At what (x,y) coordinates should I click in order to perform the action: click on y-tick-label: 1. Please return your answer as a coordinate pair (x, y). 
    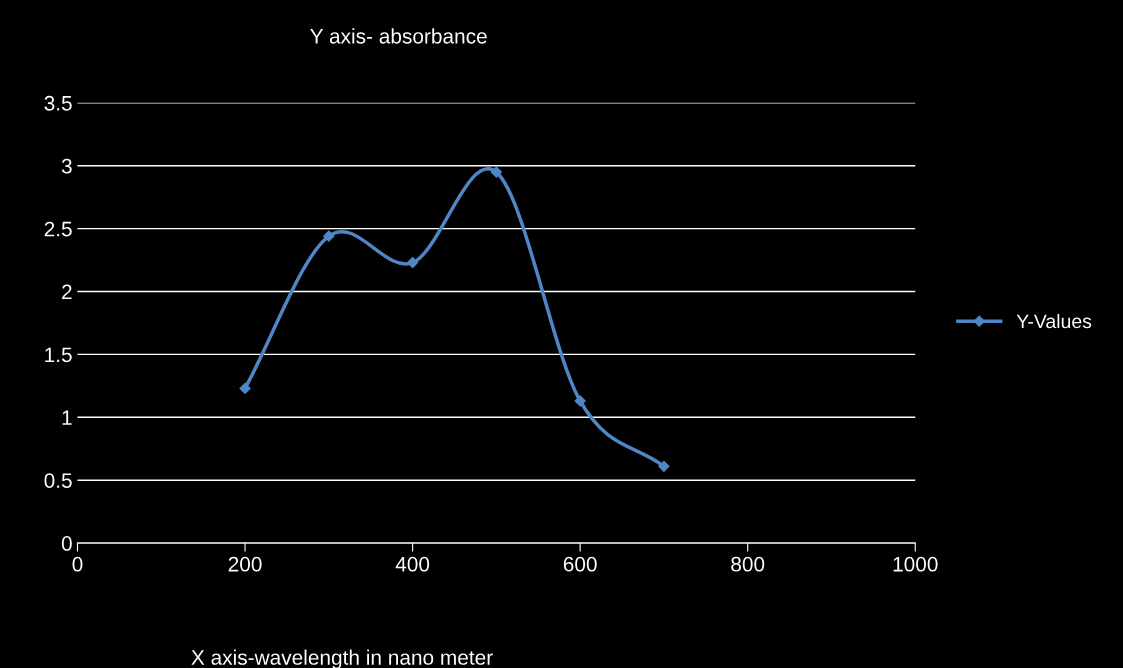
    Looking at the image, I should click on (67, 417).